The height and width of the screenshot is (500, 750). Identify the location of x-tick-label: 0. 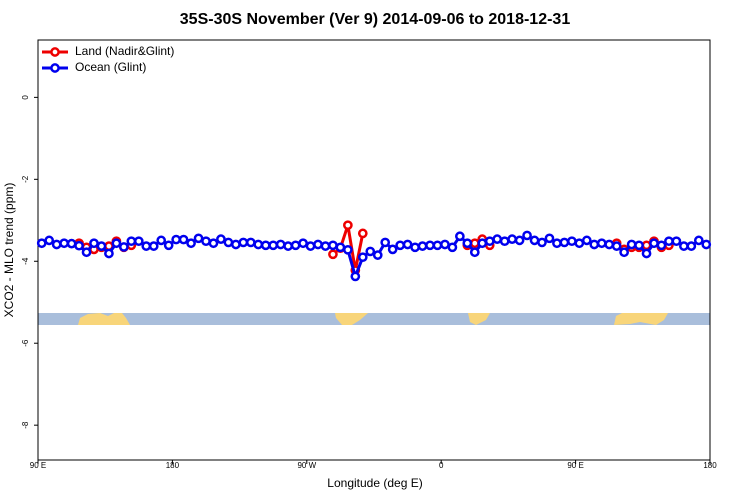
(441, 465).